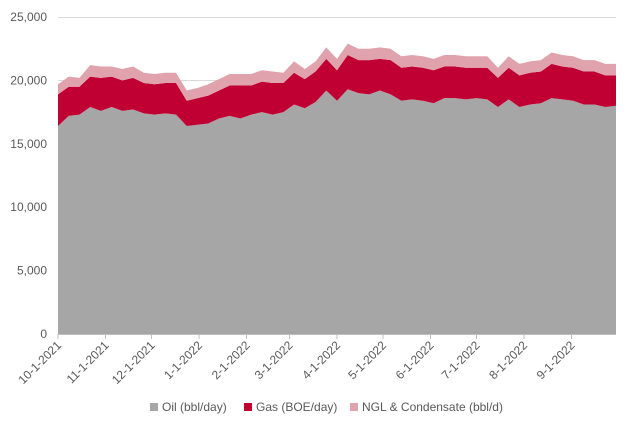 The width and height of the screenshot is (631, 429). Describe the element at coordinates (336, 336) in the screenshot. I see `axes` at that location.